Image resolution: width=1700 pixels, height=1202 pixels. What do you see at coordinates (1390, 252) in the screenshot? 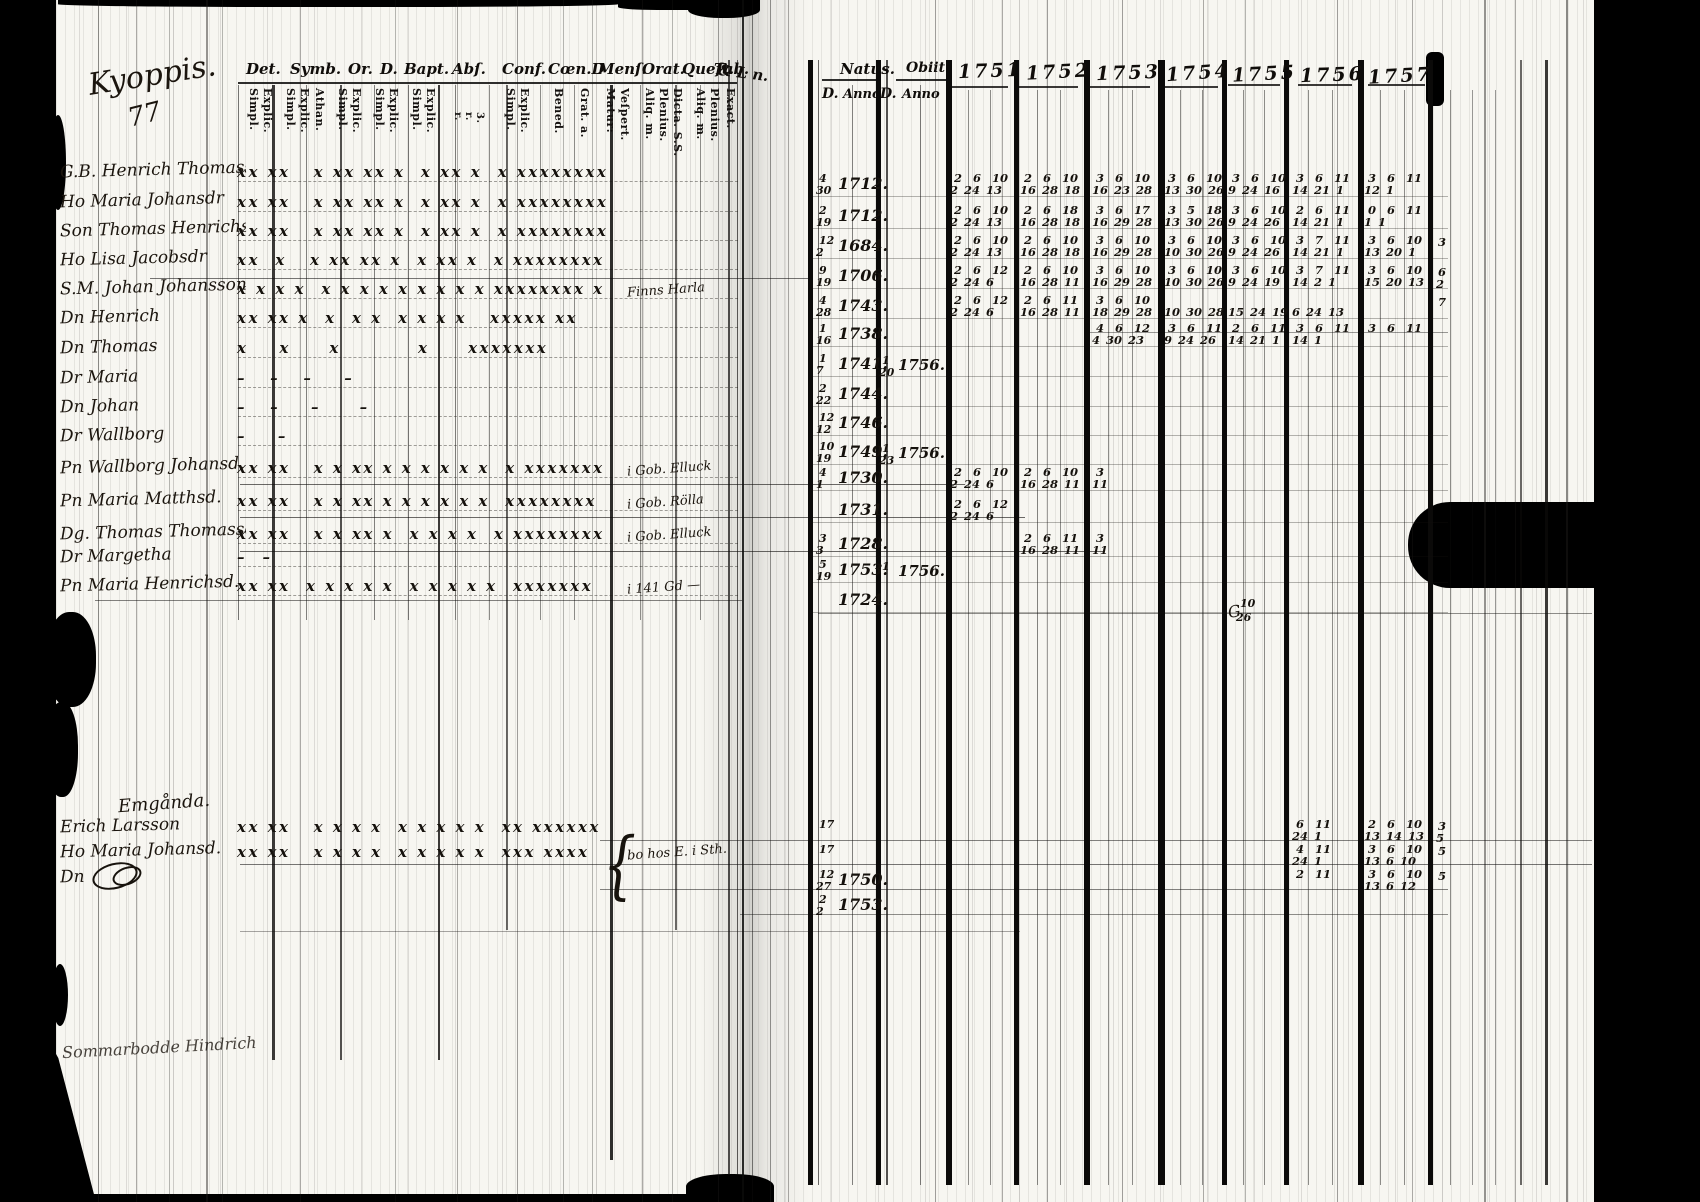
I see `year-cell-bottom: 13 20 1` at bounding box center [1390, 252].